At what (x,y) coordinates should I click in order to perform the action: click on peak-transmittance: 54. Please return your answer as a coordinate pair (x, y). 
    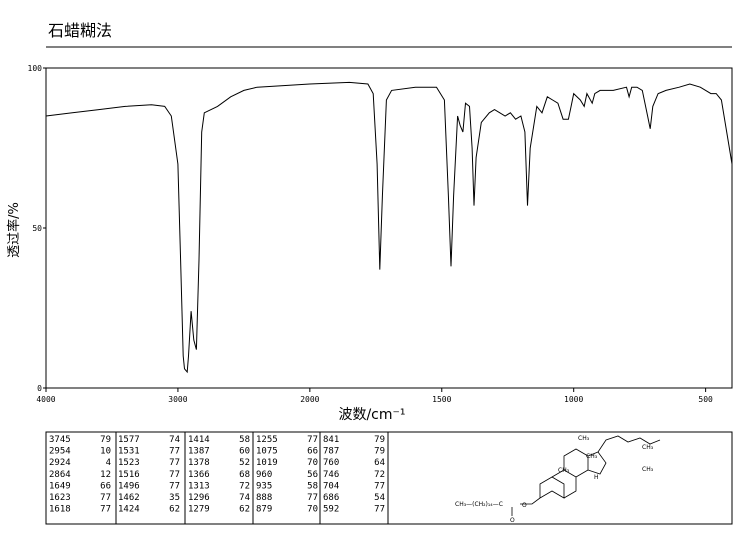
    Looking at the image, I should click on (379, 498).